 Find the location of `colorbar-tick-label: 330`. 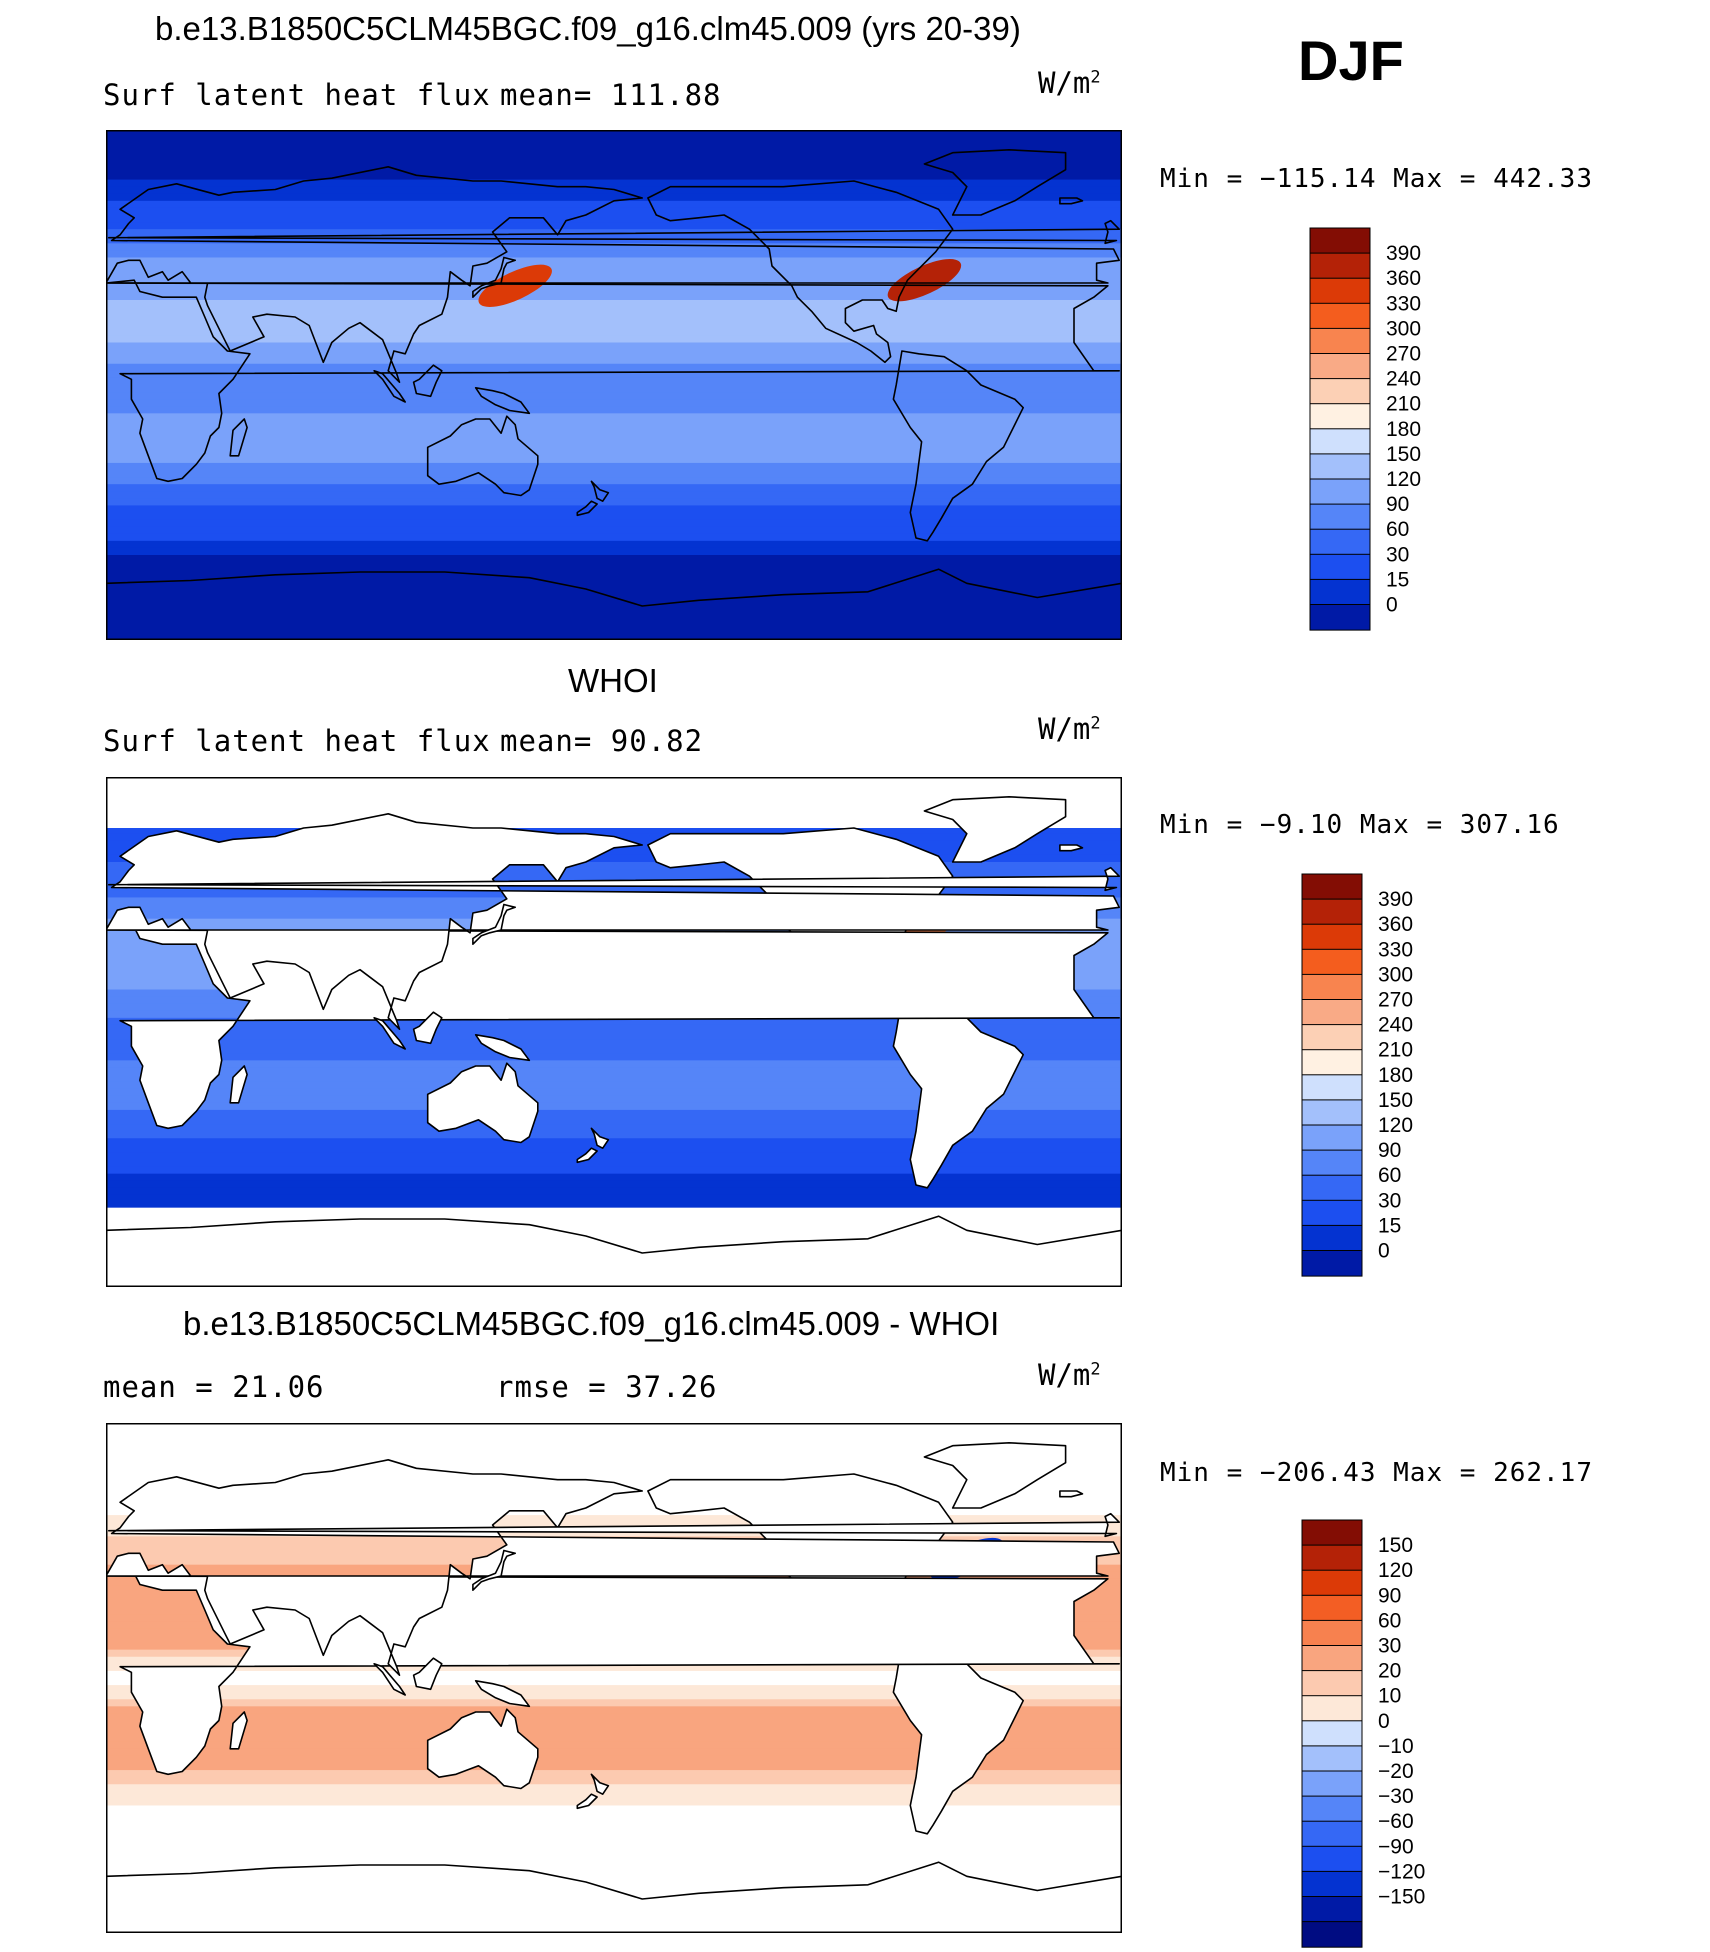

colorbar-tick-label: 330 is located at coordinates (1395, 949).